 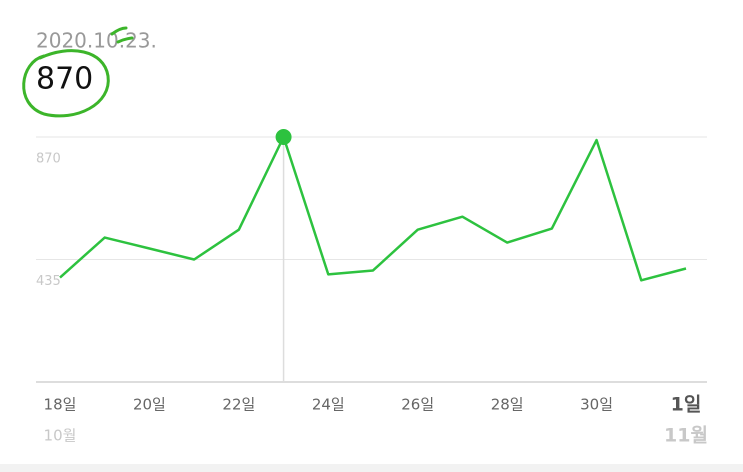 What do you see at coordinates (686, 436) in the screenshot?
I see `month-label: 11월` at bounding box center [686, 436].